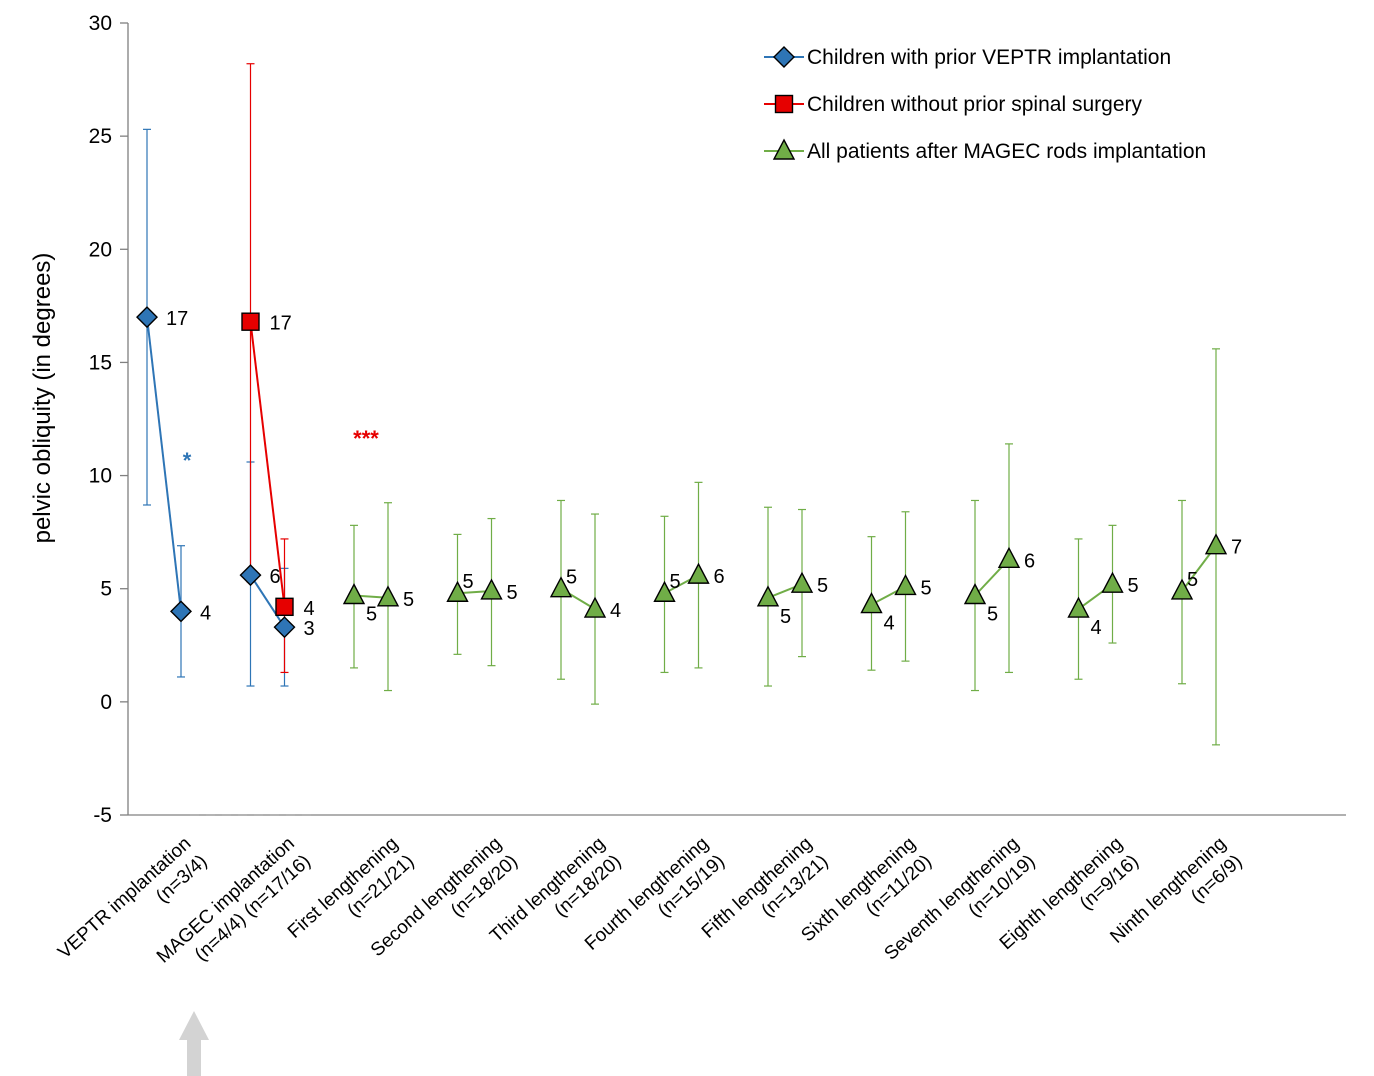 This screenshot has width=1374, height=1076. Describe the element at coordinates (100, 23) in the screenshot. I see `y-tick-label: 30` at that location.